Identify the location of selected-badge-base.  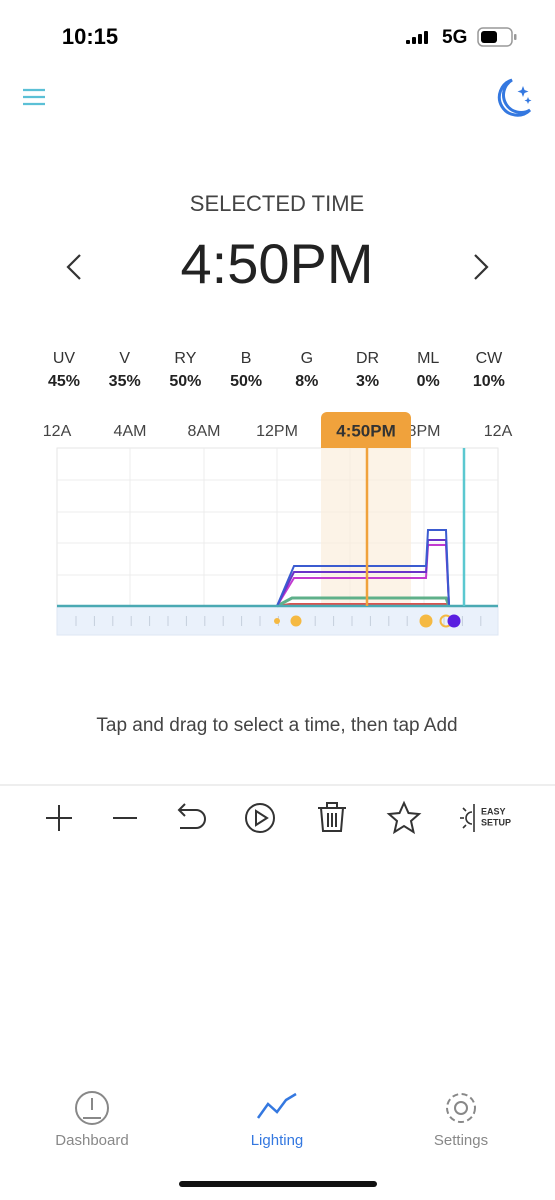
(366, 439).